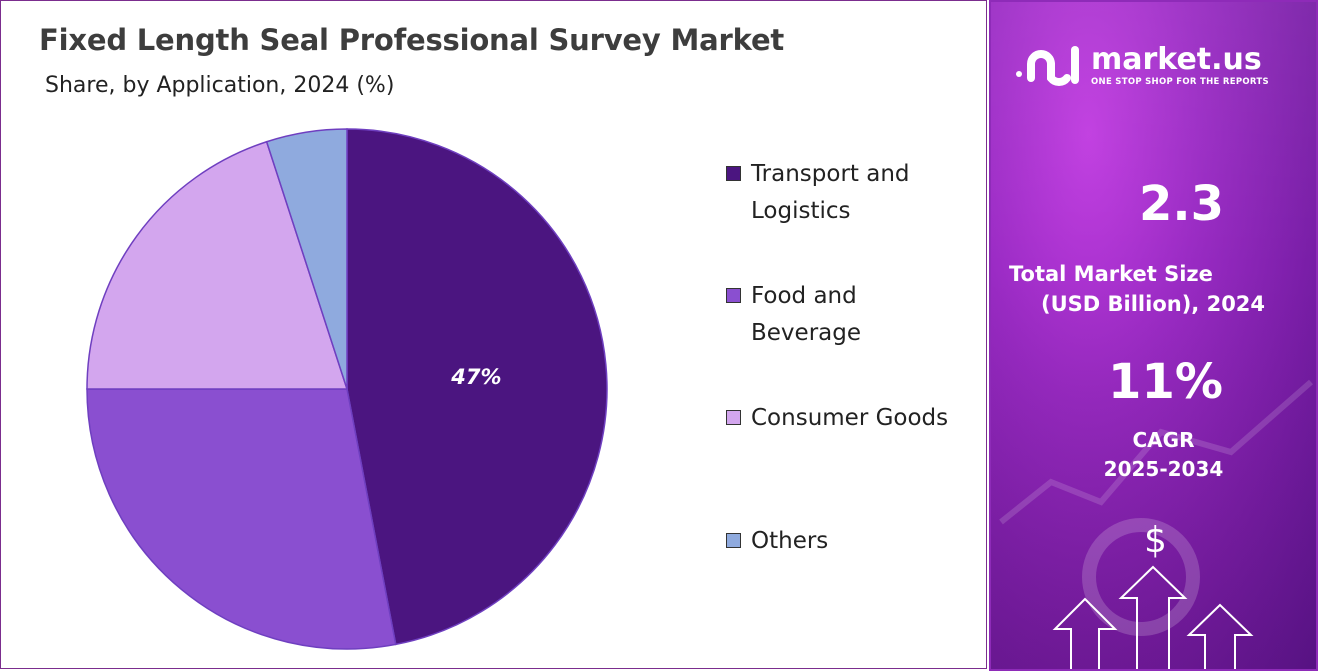  I want to click on market-size-value: 2.3, so click(1181, 204).